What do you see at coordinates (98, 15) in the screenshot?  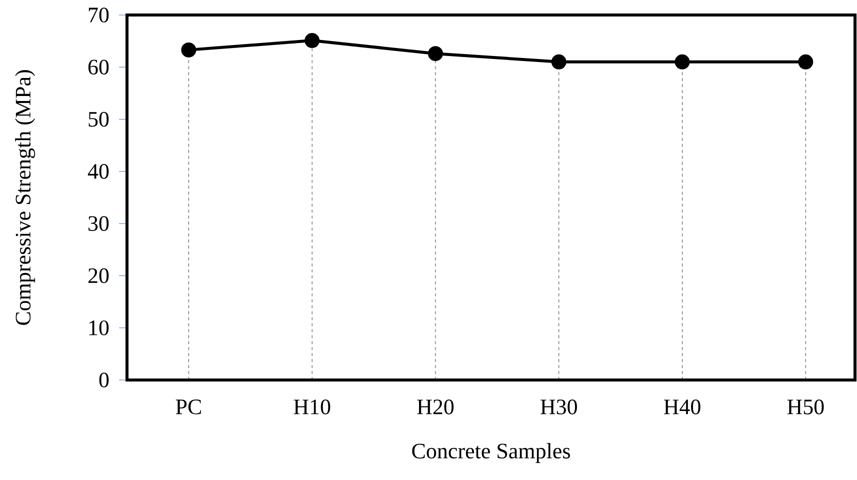 I see `y-tick-label: 70` at bounding box center [98, 15].